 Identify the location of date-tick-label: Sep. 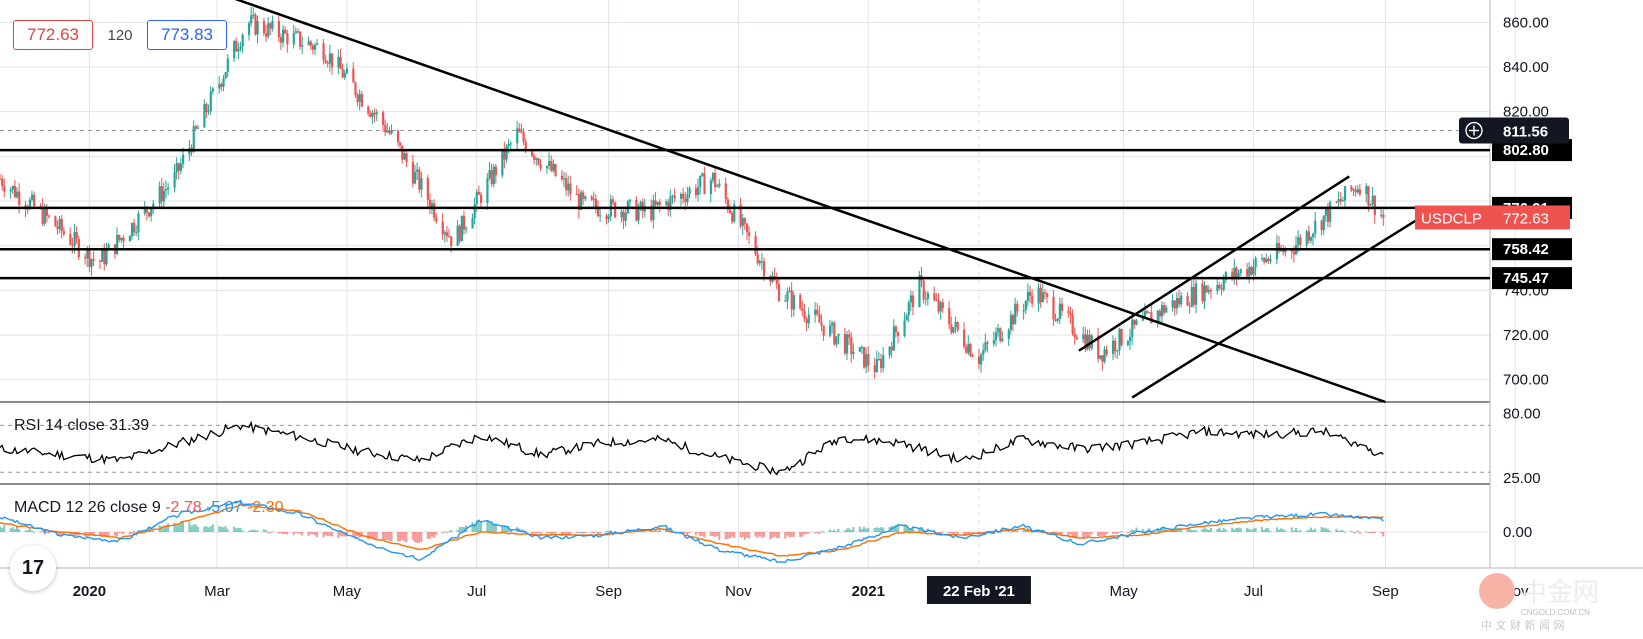
(608, 591).